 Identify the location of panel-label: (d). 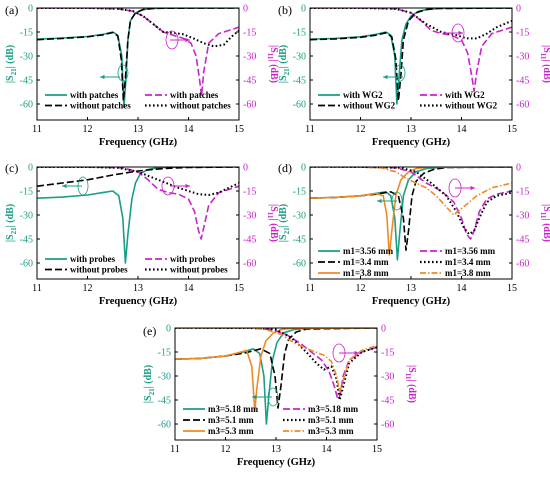
(285, 168).